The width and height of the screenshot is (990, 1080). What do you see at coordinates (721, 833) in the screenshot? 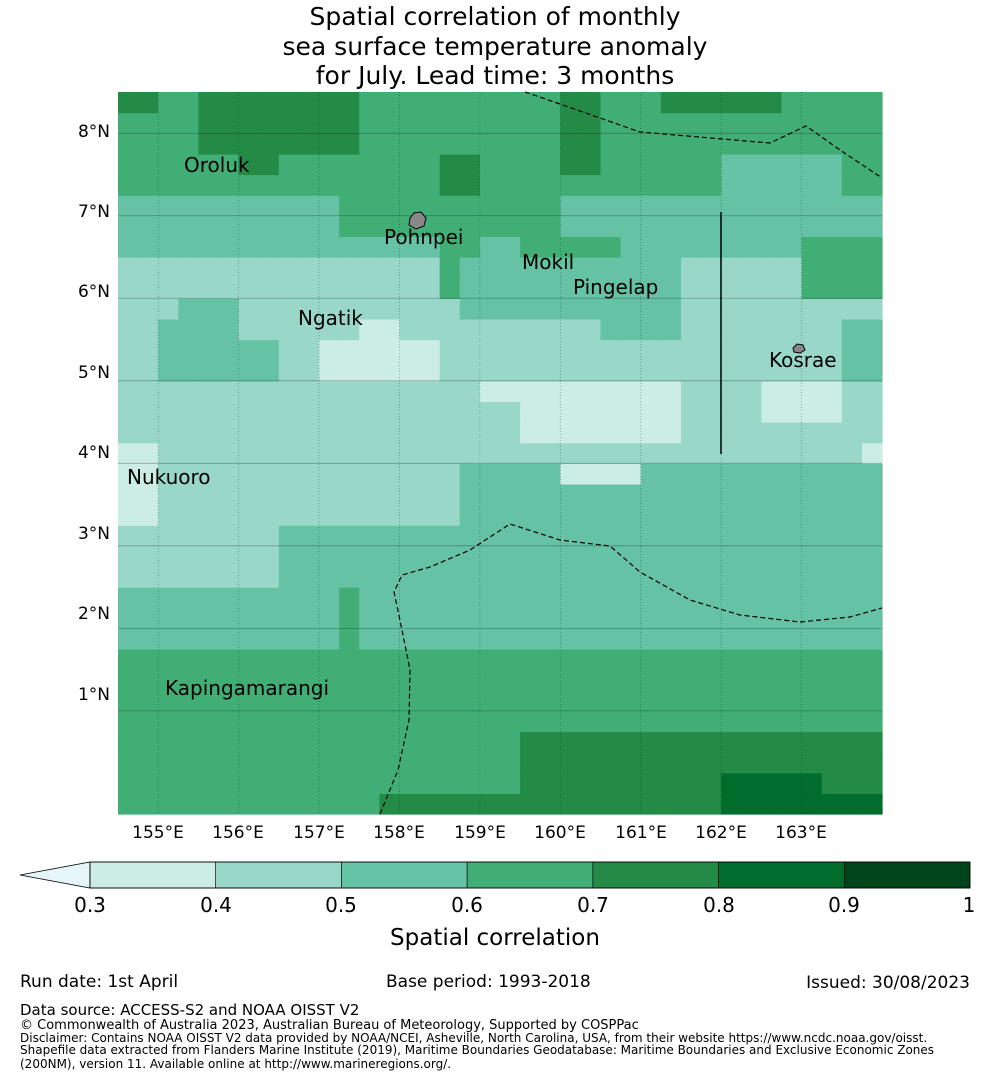
I see `lon-tick-label: 162°E` at bounding box center [721, 833].